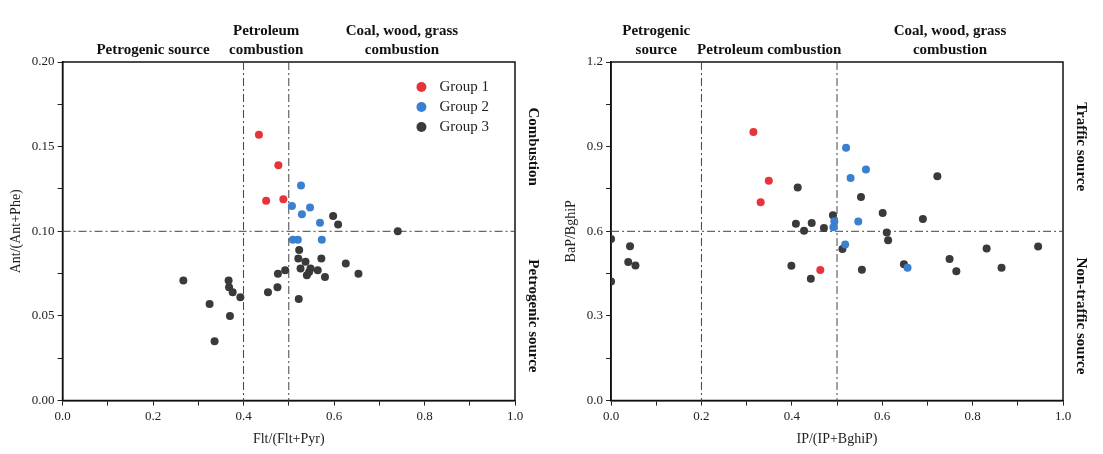  What do you see at coordinates (595, 315) in the screenshot?
I see `y-tick-label: 0.3` at bounding box center [595, 315].